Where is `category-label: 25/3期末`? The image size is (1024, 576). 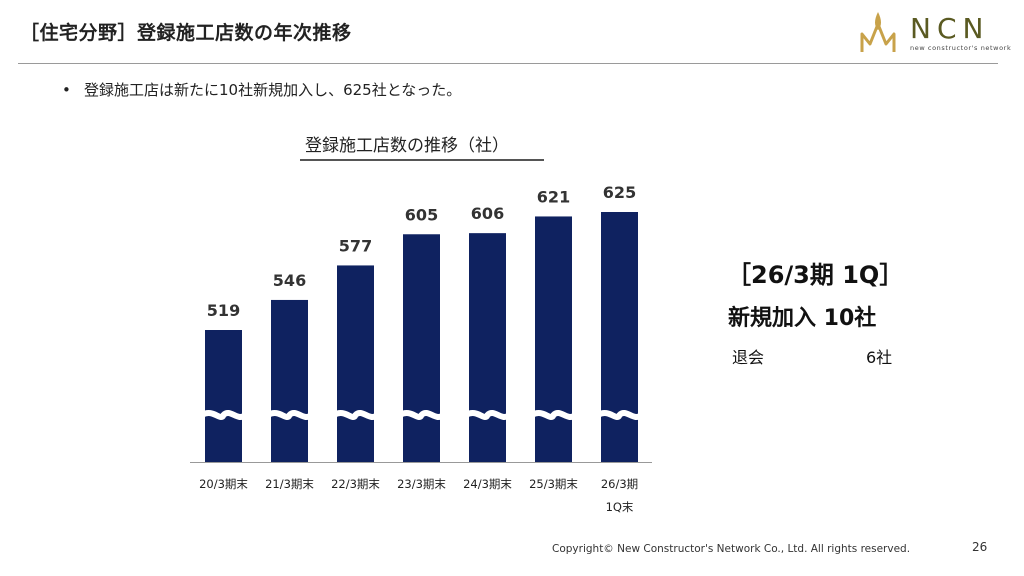
category-label: 25/3期末 is located at coordinates (553, 484).